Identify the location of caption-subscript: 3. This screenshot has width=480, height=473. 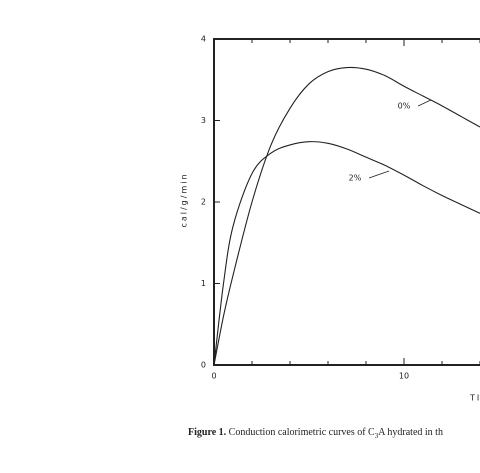
(377, 436).